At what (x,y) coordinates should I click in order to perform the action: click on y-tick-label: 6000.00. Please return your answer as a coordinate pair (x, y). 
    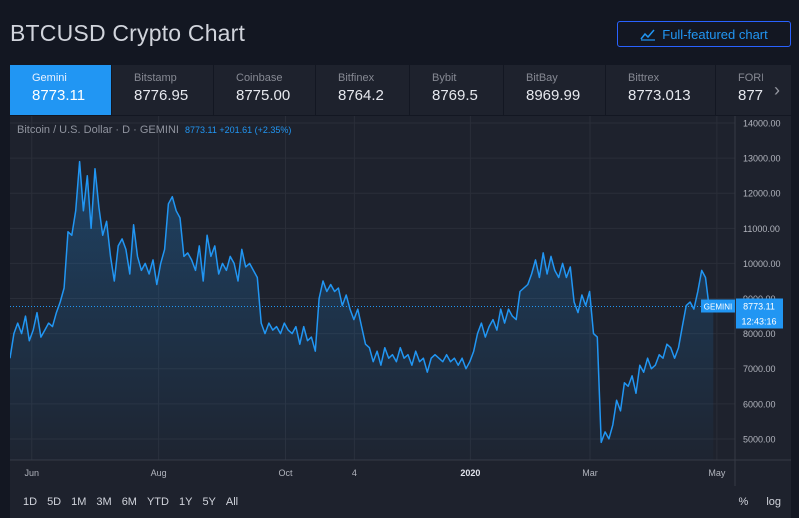
    Looking at the image, I should click on (759, 404).